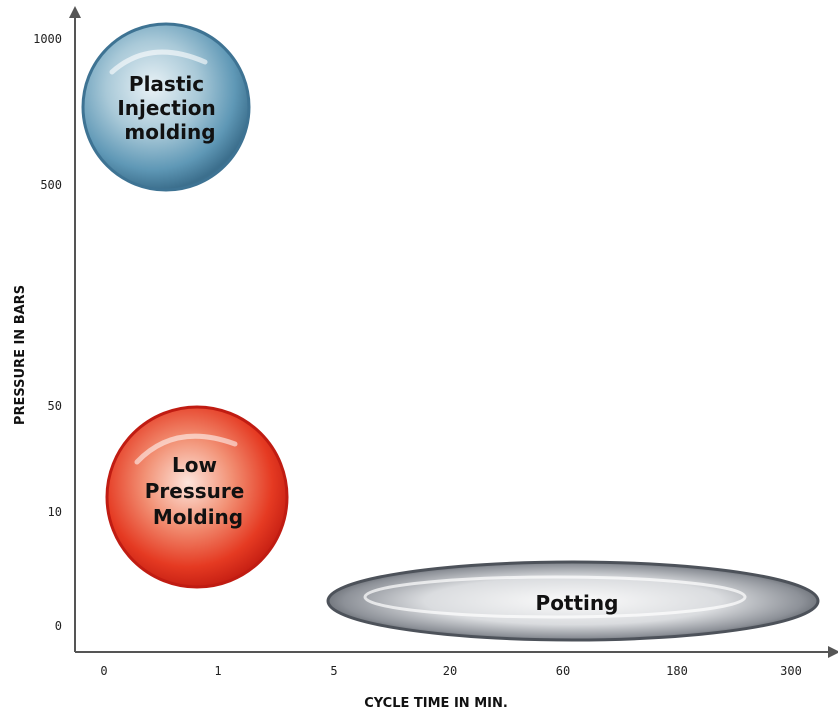 The image size is (838, 713). I want to click on bubble-label-line: molding, so click(169, 132).